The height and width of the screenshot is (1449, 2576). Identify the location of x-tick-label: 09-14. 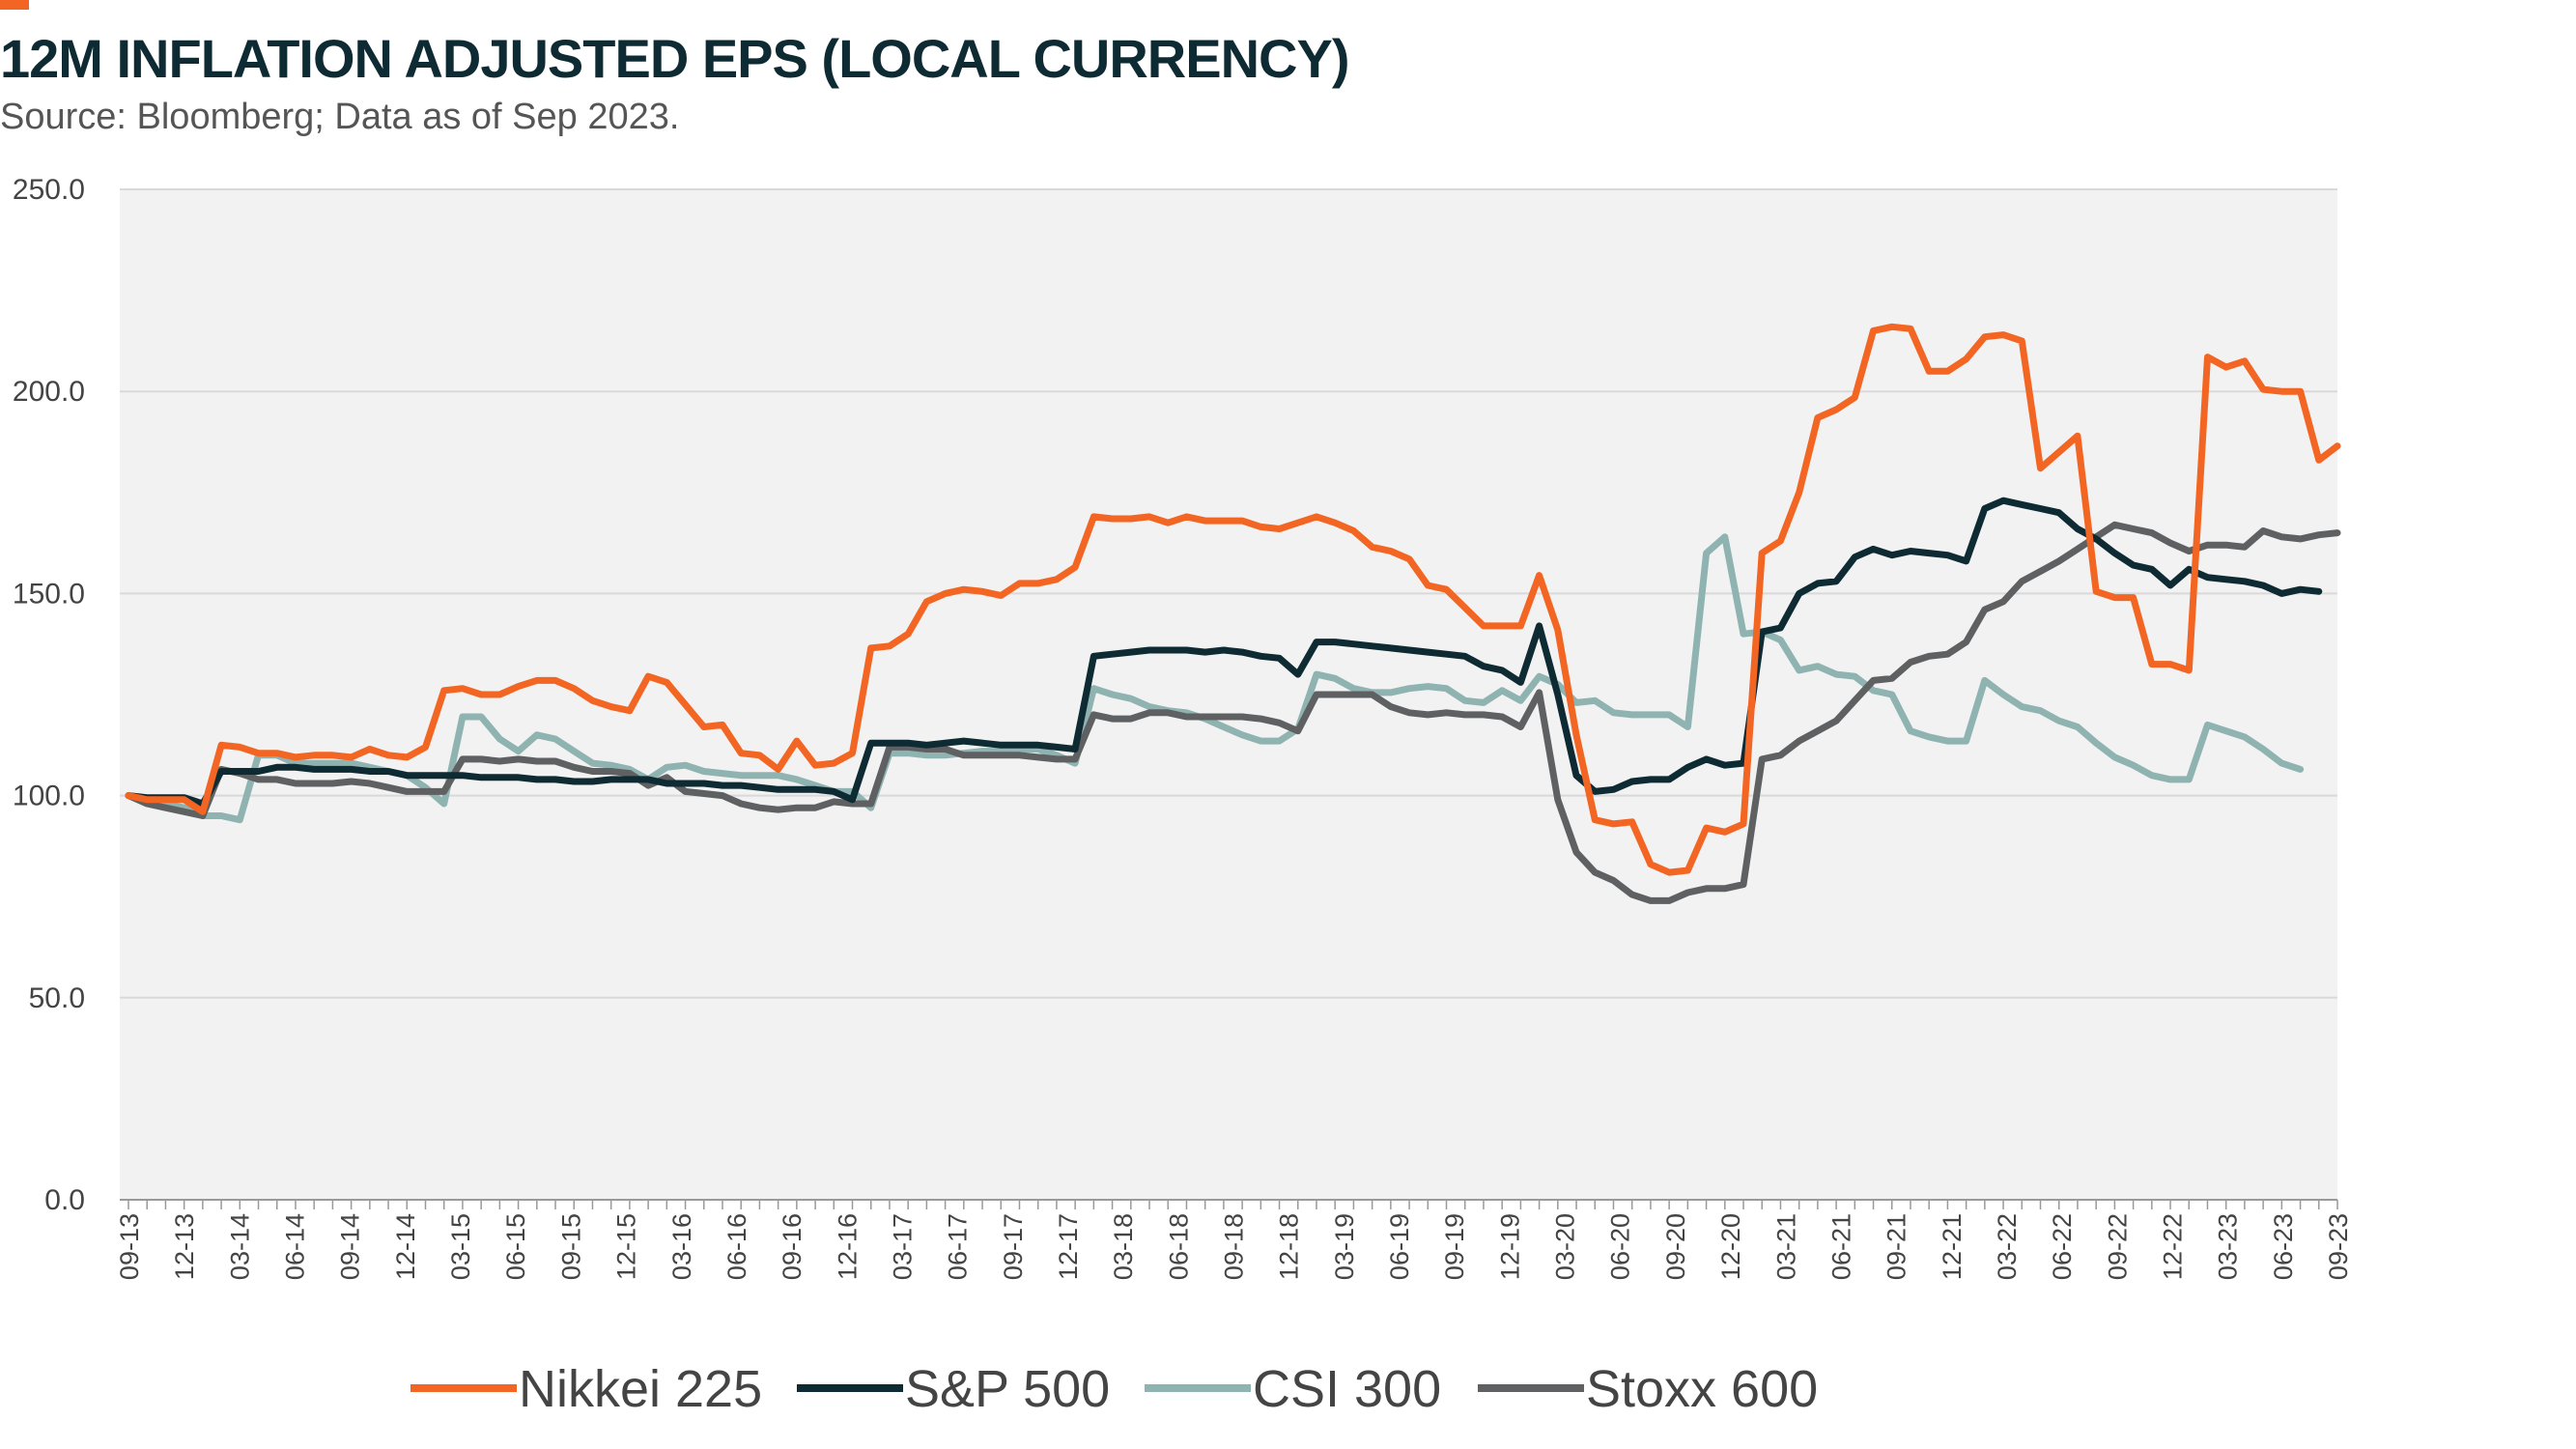
(350, 1246).